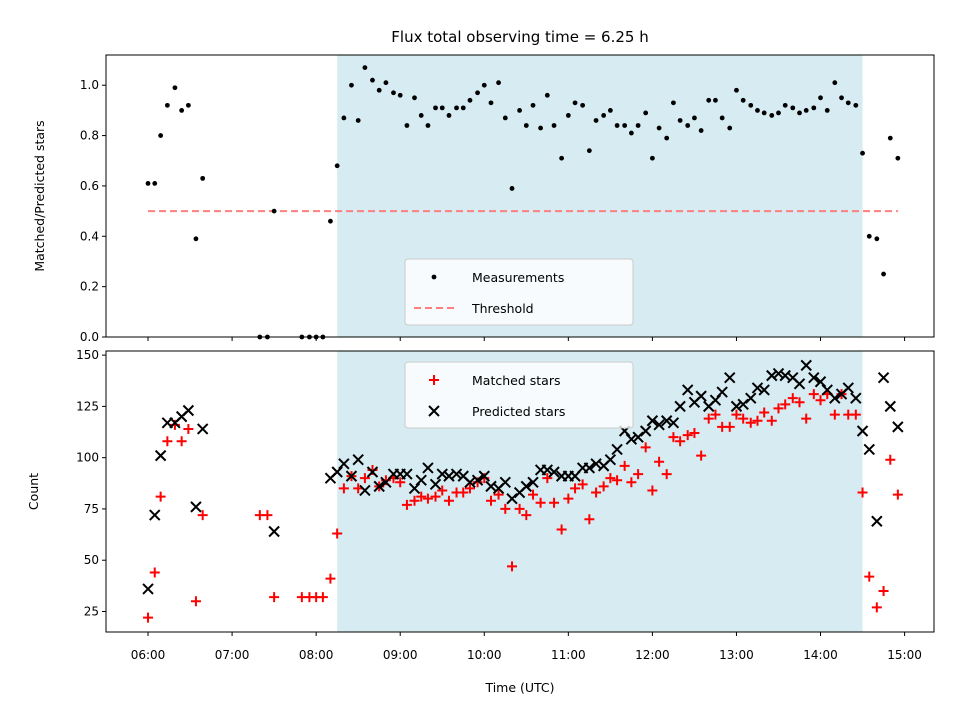 The image size is (960, 720). I want to click on x-tick-label: 13:00, so click(736, 655).